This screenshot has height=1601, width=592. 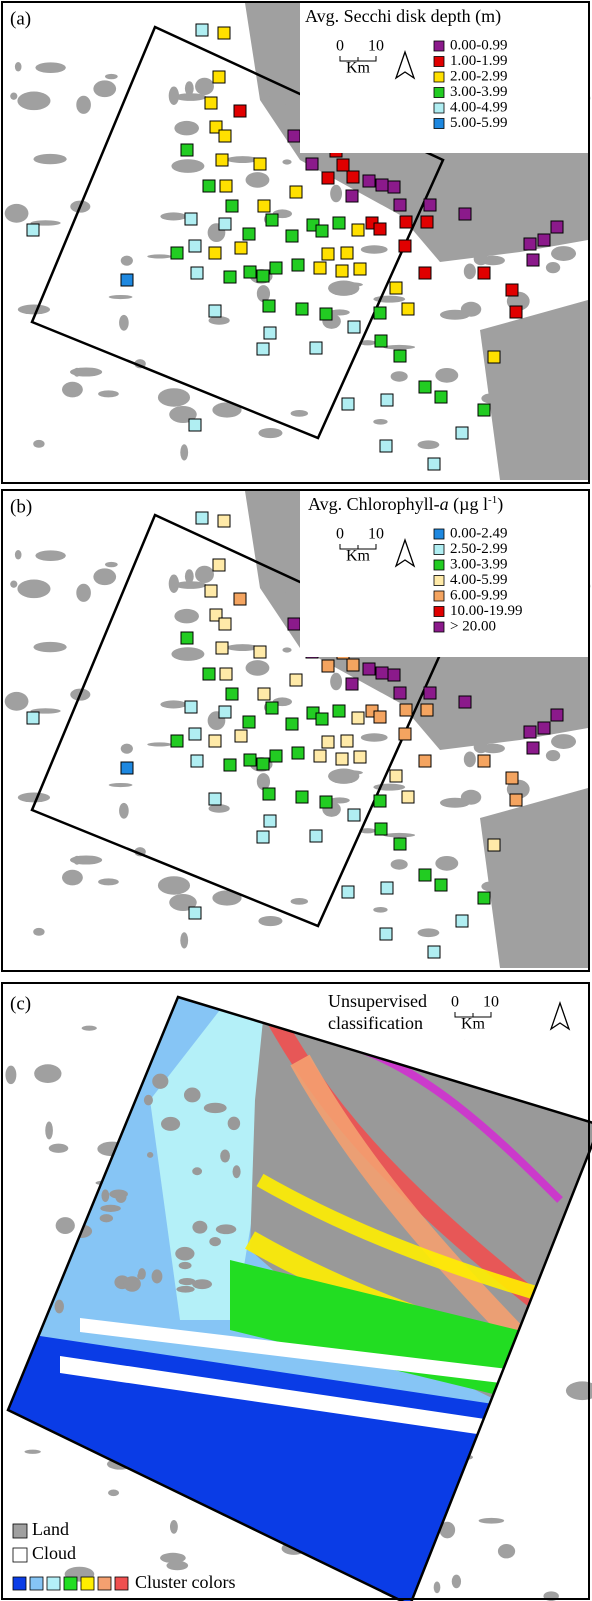 I want to click on legend-title-part: ), so click(x=500, y=504).